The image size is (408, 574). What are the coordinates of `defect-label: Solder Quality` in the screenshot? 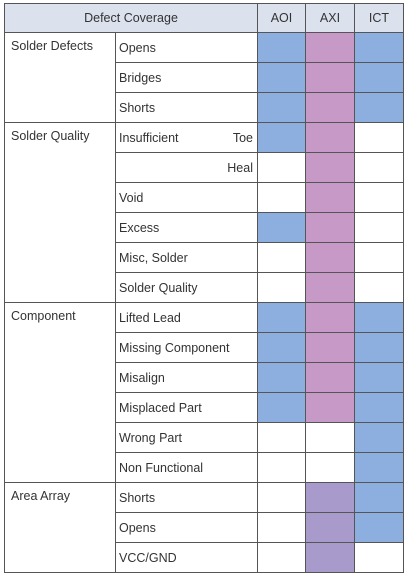 It's located at (186, 287).